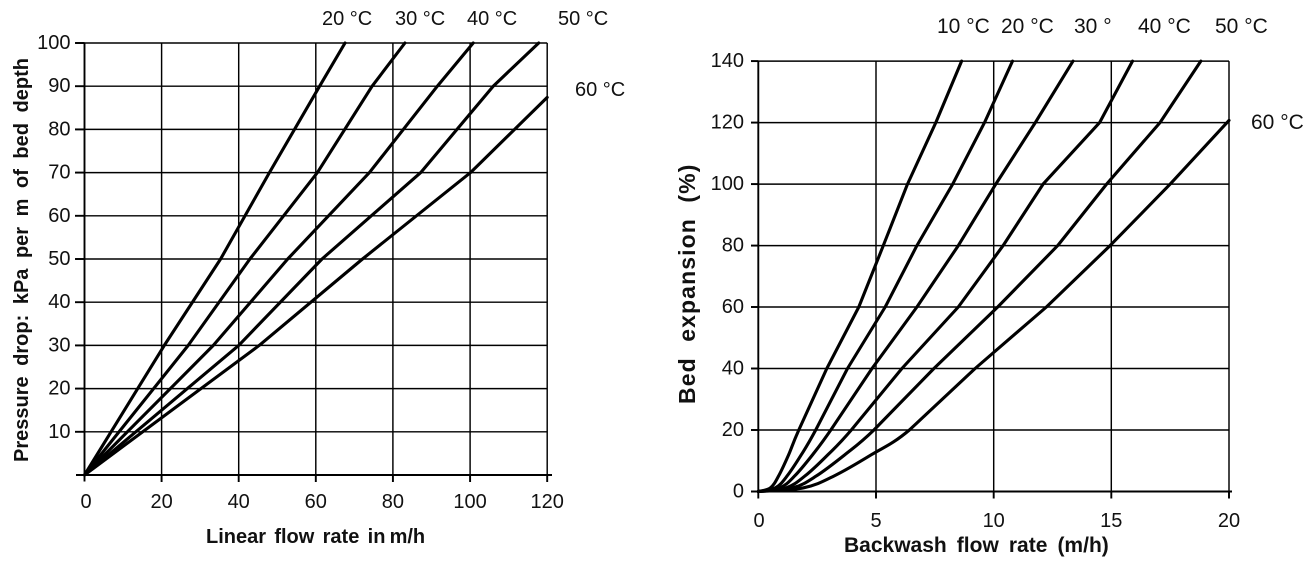 This screenshot has height=561, width=1308. Describe the element at coordinates (59, 86) in the screenshot. I see `svg-text: 90` at that location.